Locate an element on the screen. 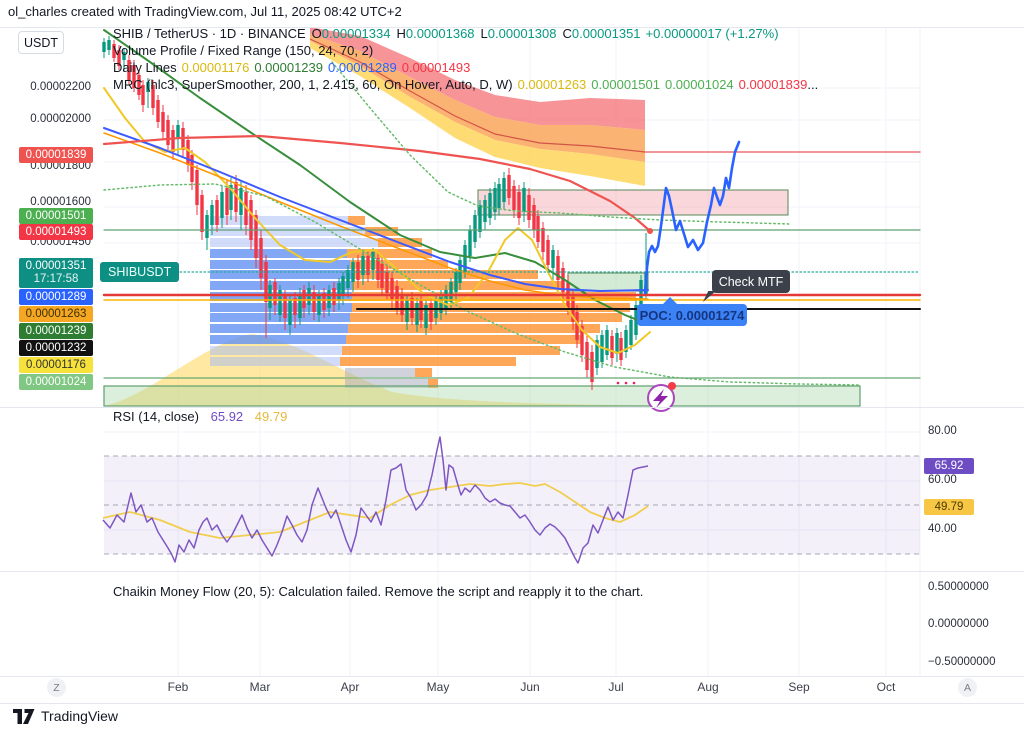 The width and height of the screenshot is (1024, 733). daily-lines-values: 0.00001176 0.00001239 0.00001289 0.00001493 is located at coordinates (324, 67).